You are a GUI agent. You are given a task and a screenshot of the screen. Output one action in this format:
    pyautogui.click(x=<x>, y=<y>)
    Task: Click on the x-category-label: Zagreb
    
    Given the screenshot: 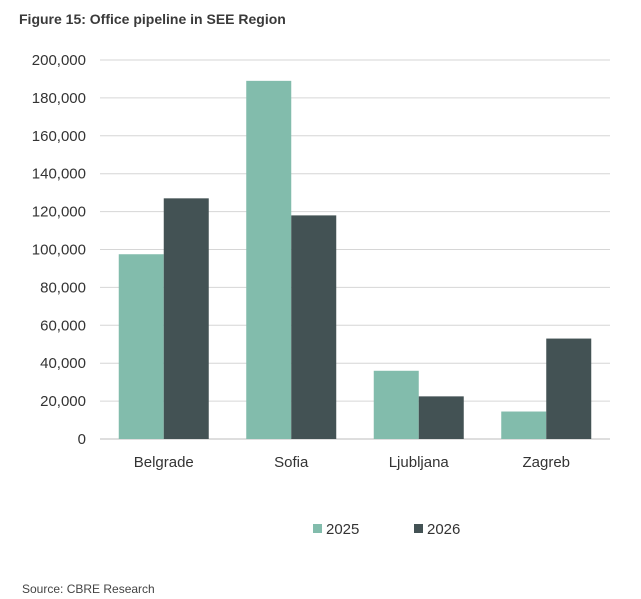 What is the action you would take?
    pyautogui.click(x=546, y=462)
    